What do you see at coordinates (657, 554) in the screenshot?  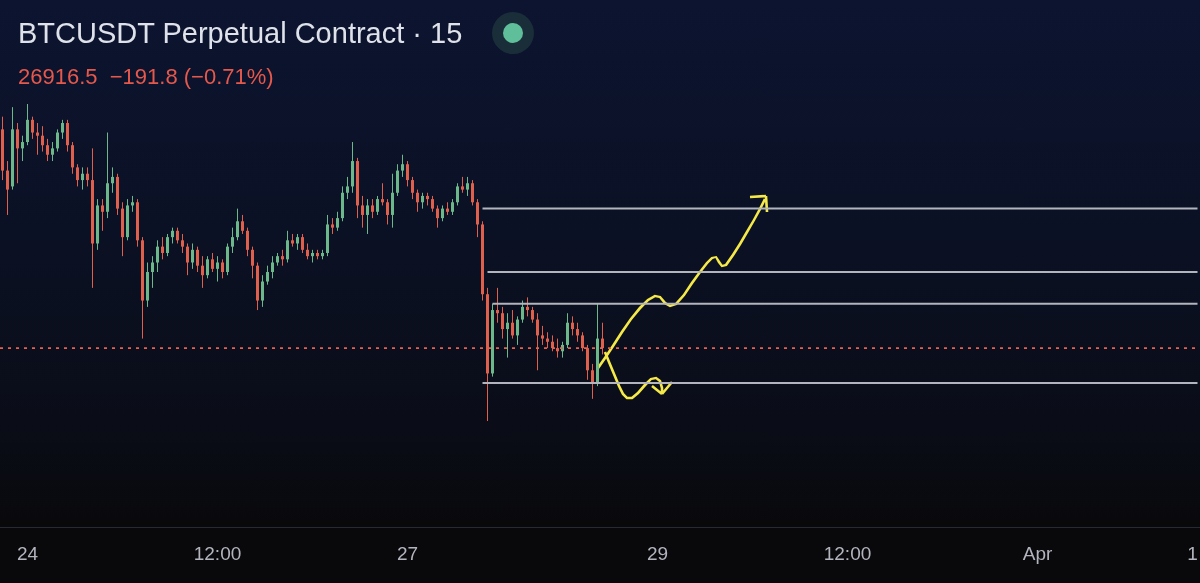 I see `x-tick-label: 29` at bounding box center [657, 554].